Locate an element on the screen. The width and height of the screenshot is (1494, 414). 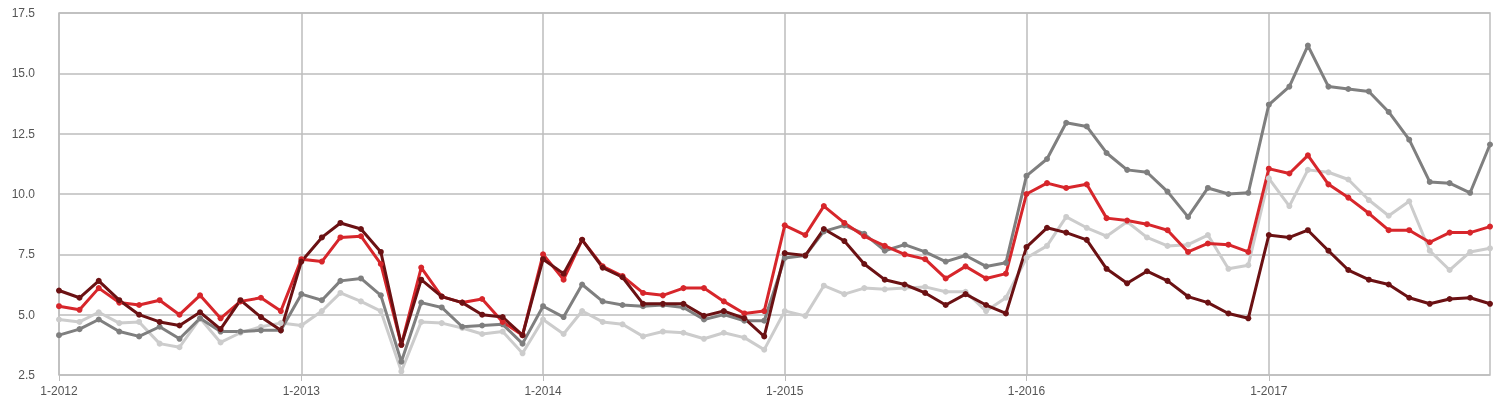
y-tick-label: 5.0 is located at coordinates (27, 314).